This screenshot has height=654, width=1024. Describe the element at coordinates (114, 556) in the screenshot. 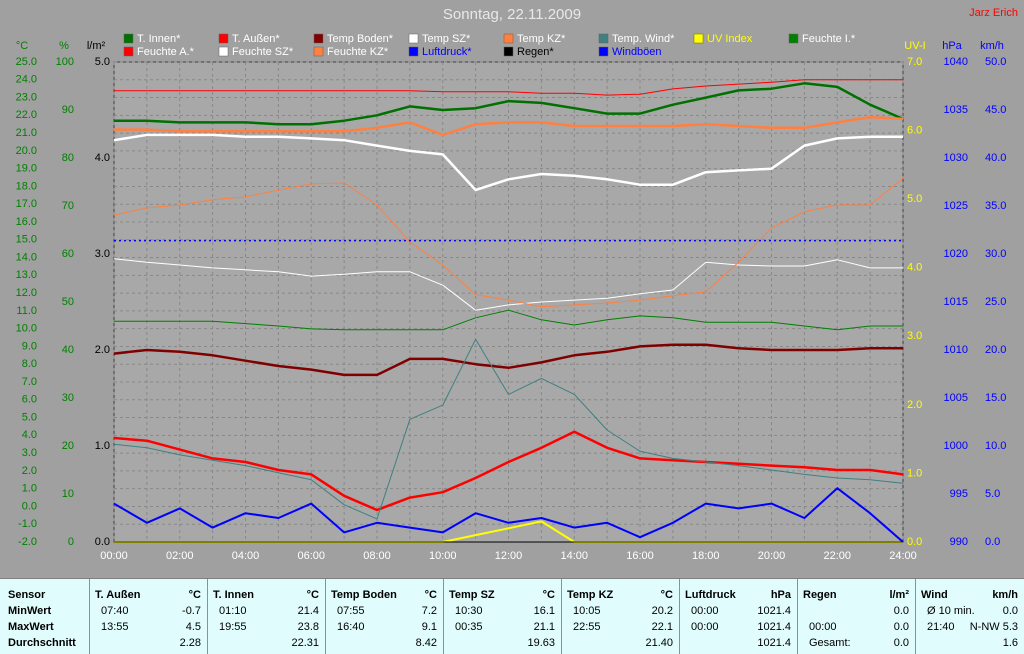

I see `x-tick-label: 00:00` at that location.